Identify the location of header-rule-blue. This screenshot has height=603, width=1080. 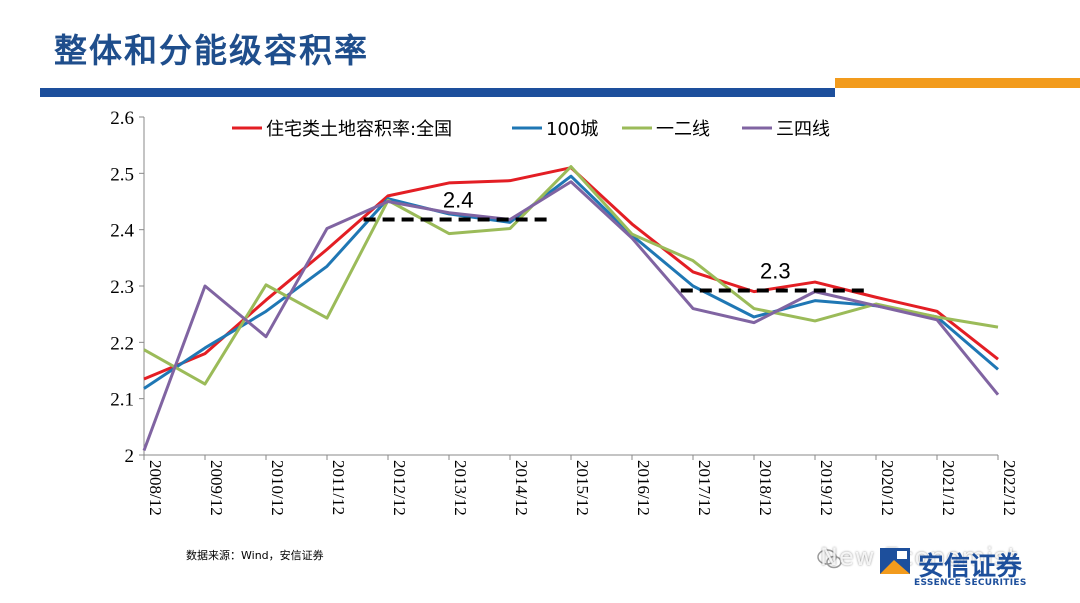
(437, 92).